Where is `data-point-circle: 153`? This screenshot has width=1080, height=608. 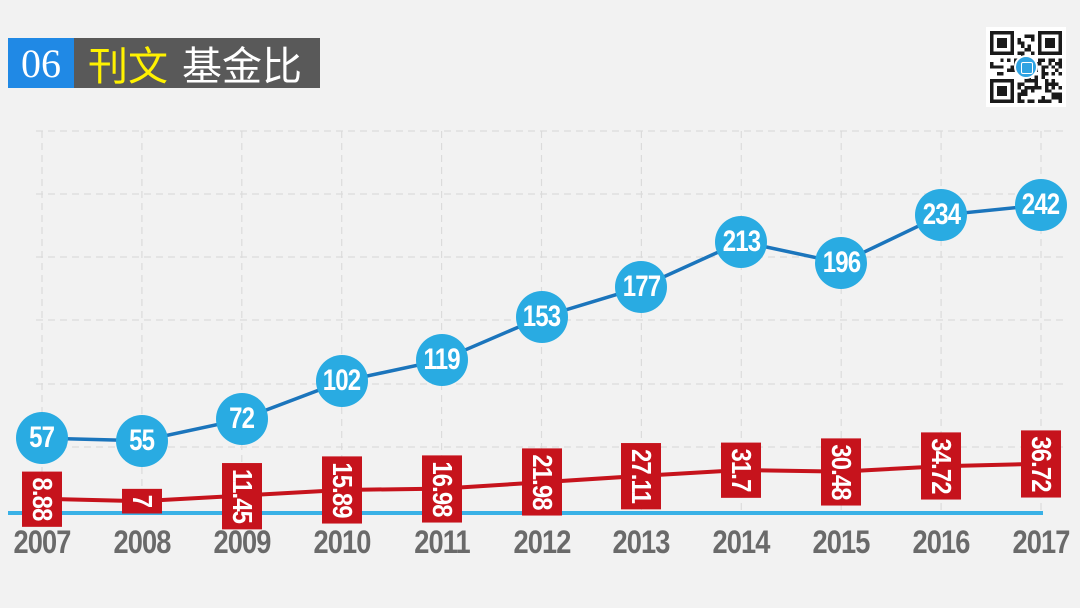 data-point-circle: 153 is located at coordinates (541, 317).